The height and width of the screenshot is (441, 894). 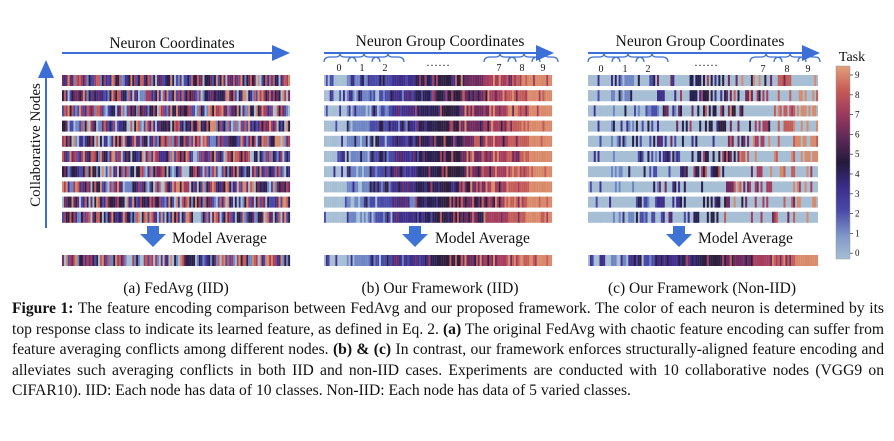 What do you see at coordinates (171, 43) in the screenshot?
I see `panel-a-header-label: Neuron Coordinates` at bounding box center [171, 43].